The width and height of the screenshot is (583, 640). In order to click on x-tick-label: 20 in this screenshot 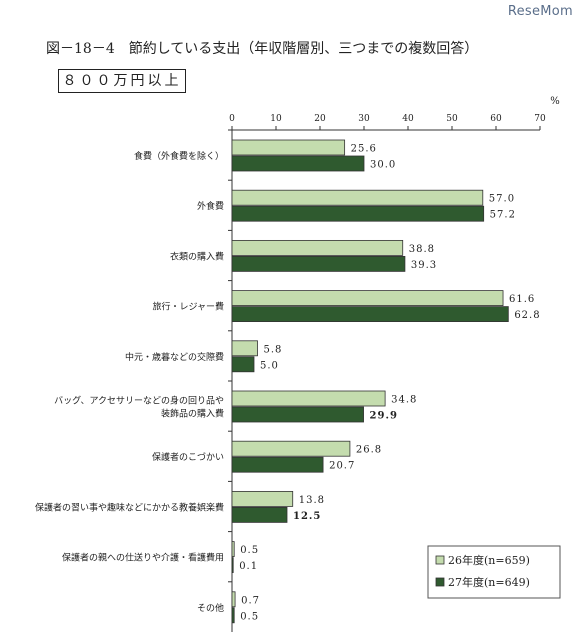, I will do `click(320, 119)`.